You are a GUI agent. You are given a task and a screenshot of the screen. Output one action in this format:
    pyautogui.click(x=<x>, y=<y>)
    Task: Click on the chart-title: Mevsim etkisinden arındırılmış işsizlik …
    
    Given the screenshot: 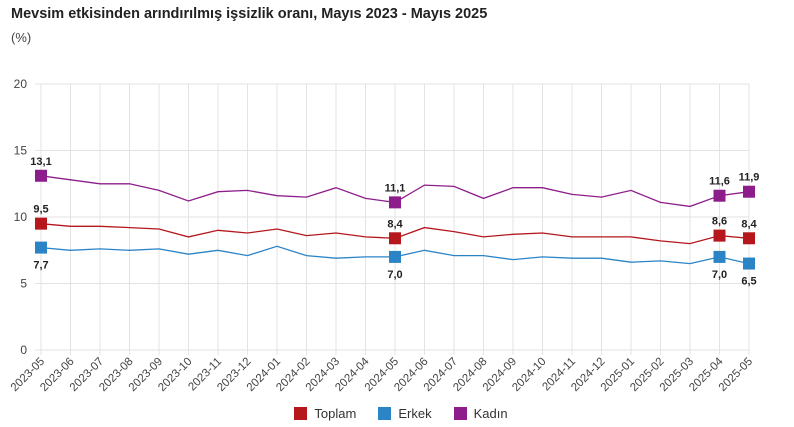 What is the action you would take?
    pyautogui.click(x=249, y=14)
    